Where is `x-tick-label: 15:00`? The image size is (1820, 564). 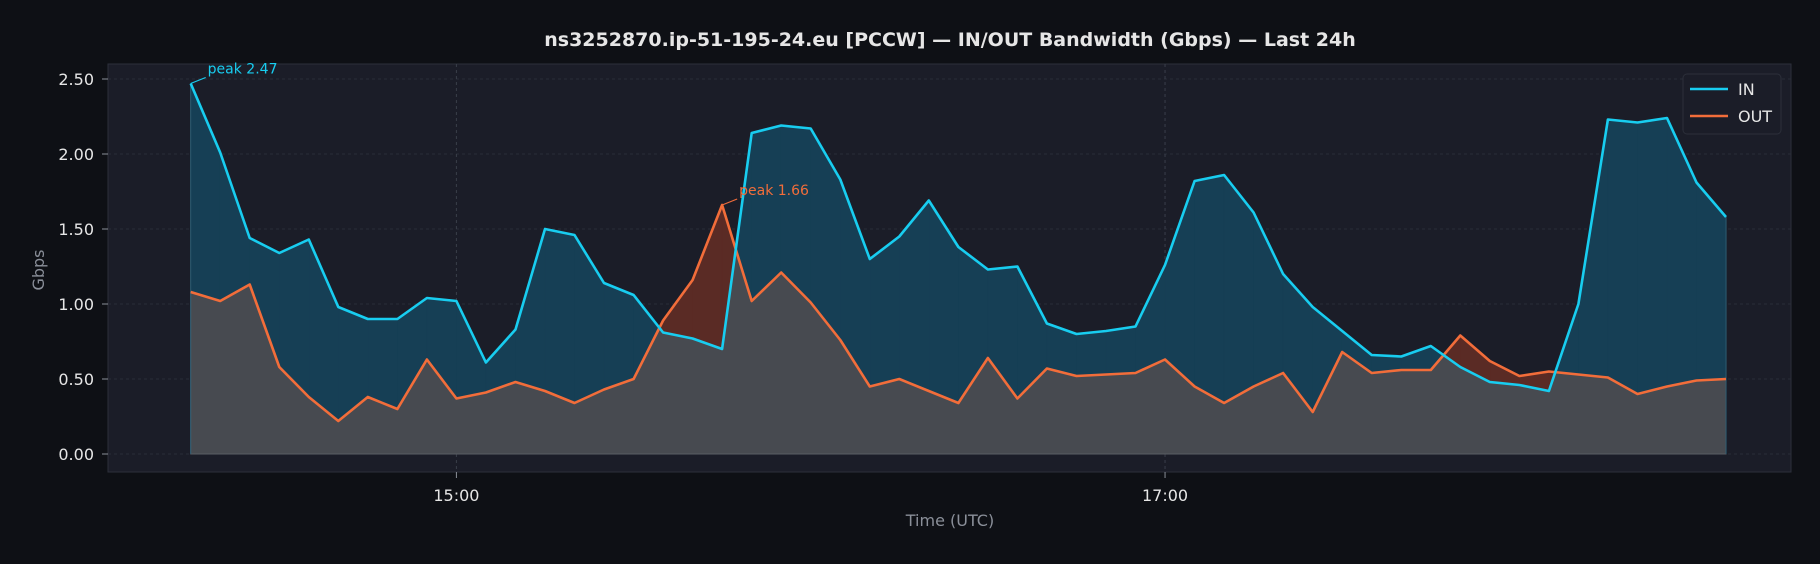
x-tick-label: 15:00 is located at coordinates (456, 495).